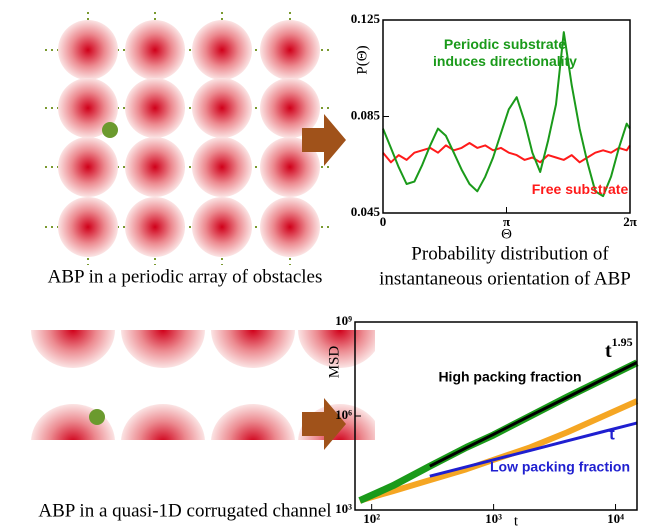  What do you see at coordinates (334, 362) in the screenshot?
I see `y-axis-label: MSD` at bounding box center [334, 362].